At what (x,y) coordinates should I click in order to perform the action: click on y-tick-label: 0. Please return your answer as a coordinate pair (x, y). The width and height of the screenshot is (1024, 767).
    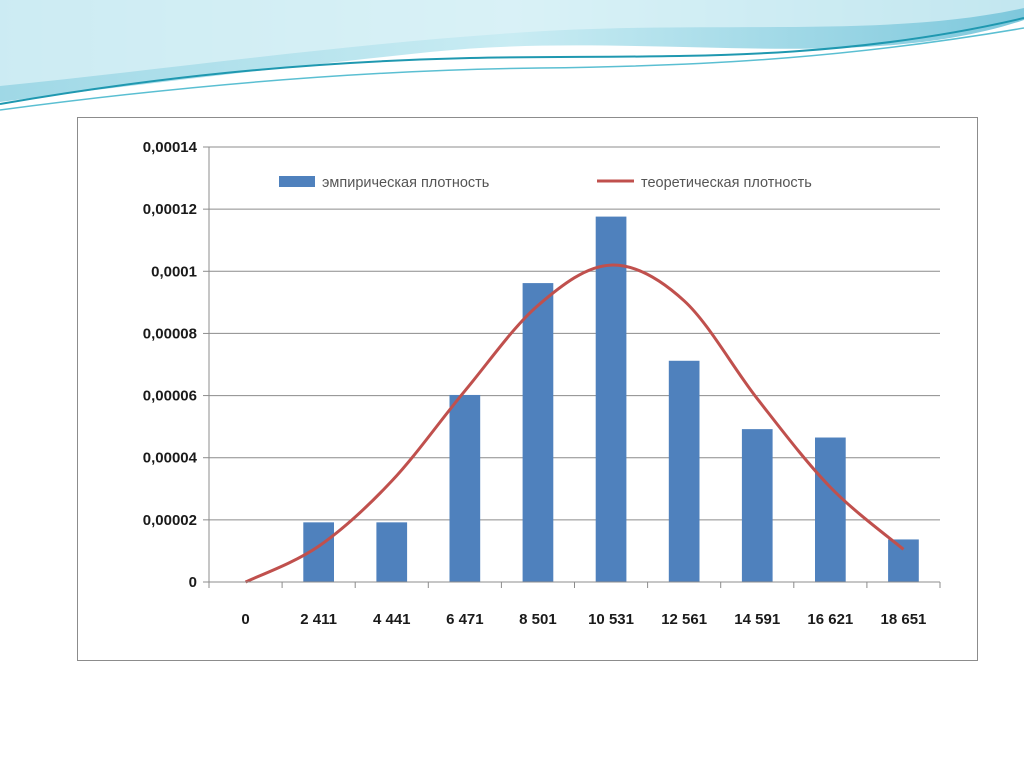
    Looking at the image, I should click on (193, 582).